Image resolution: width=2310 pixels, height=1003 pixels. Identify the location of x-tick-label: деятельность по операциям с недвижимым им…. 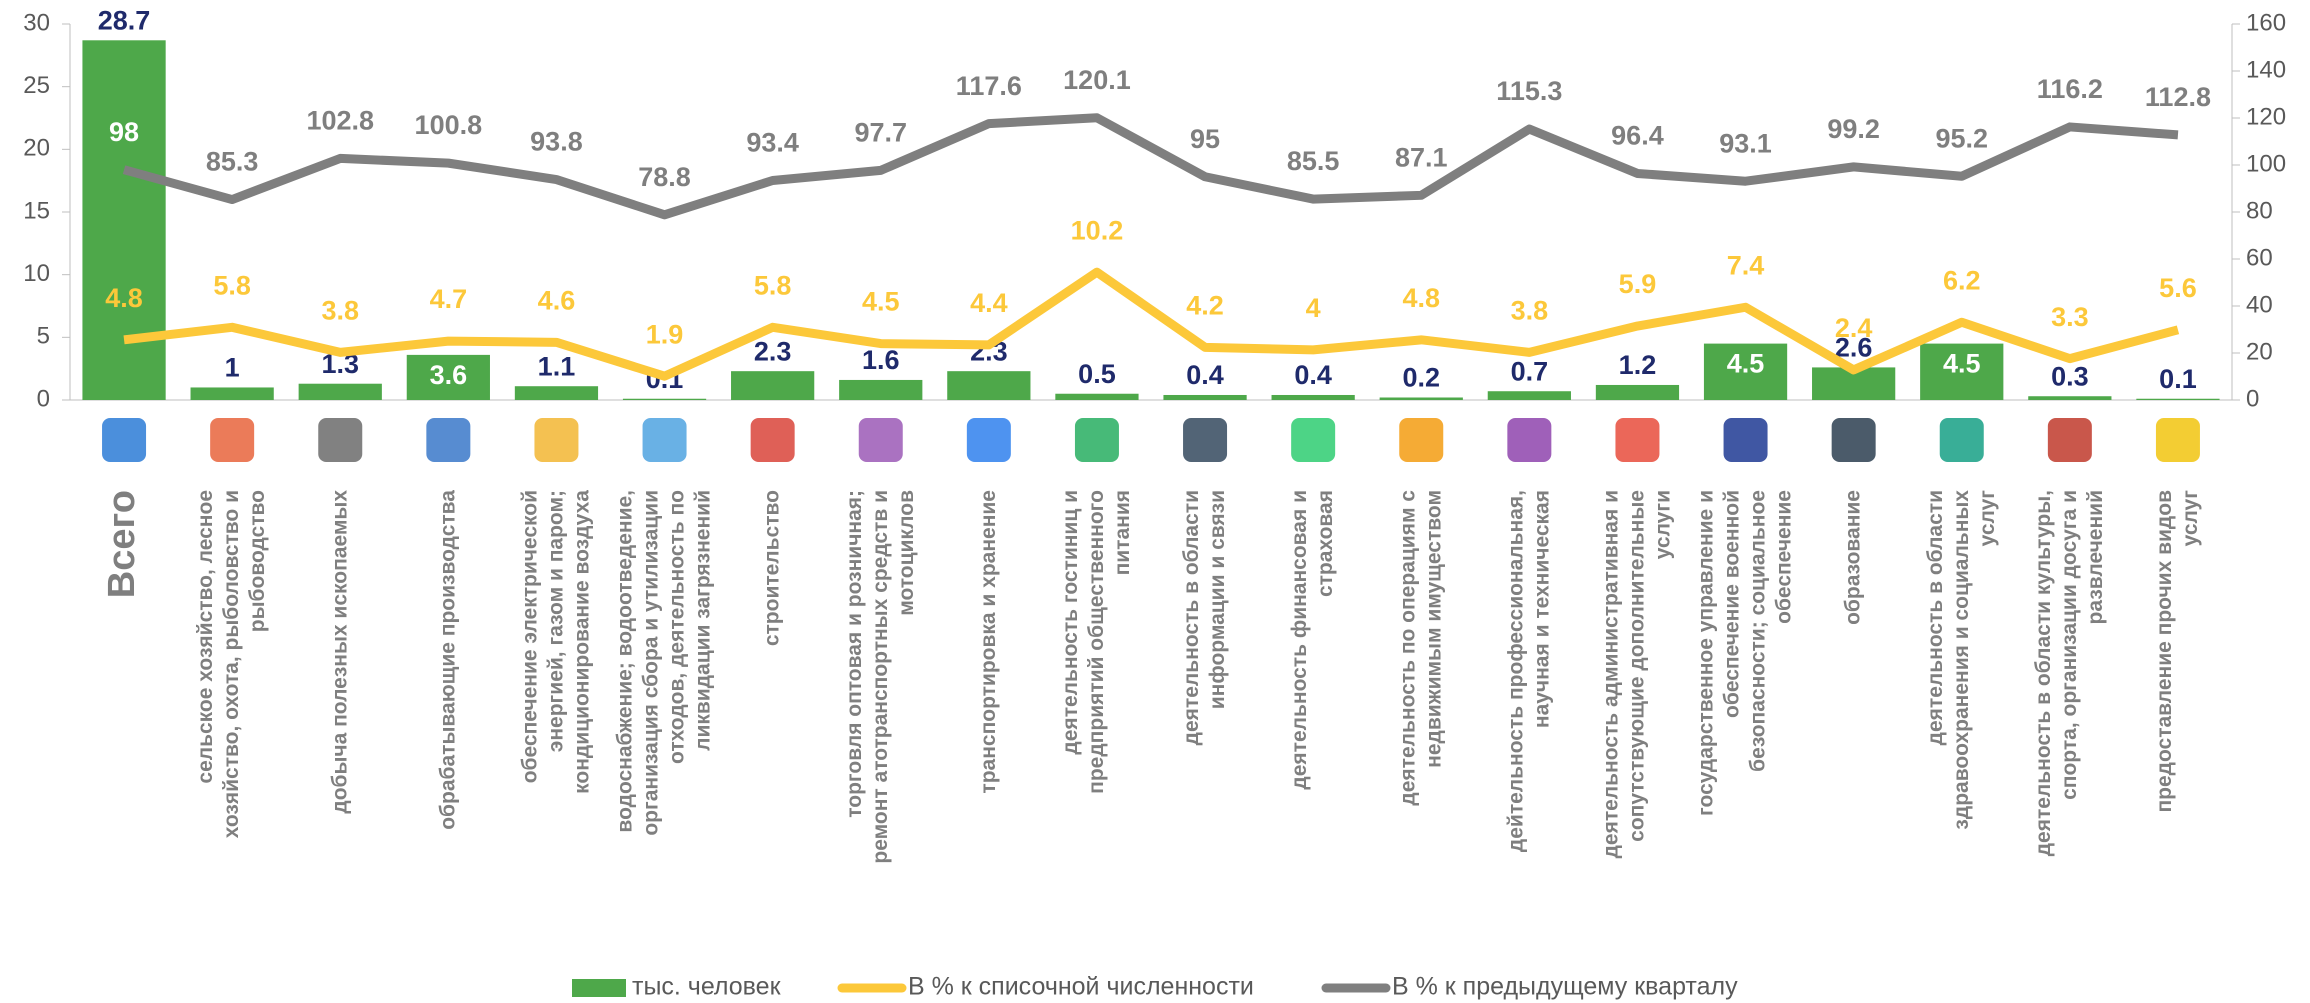
(1420, 648).